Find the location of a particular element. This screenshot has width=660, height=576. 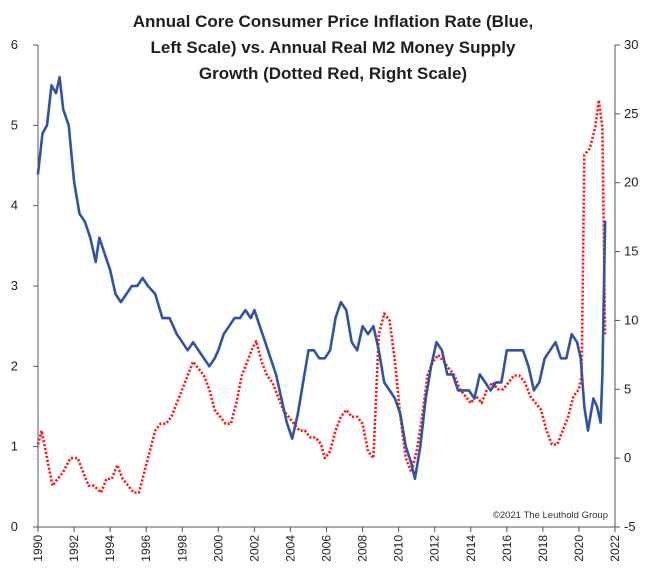

x-tick-label-7: 2004 is located at coordinates (290, 548).